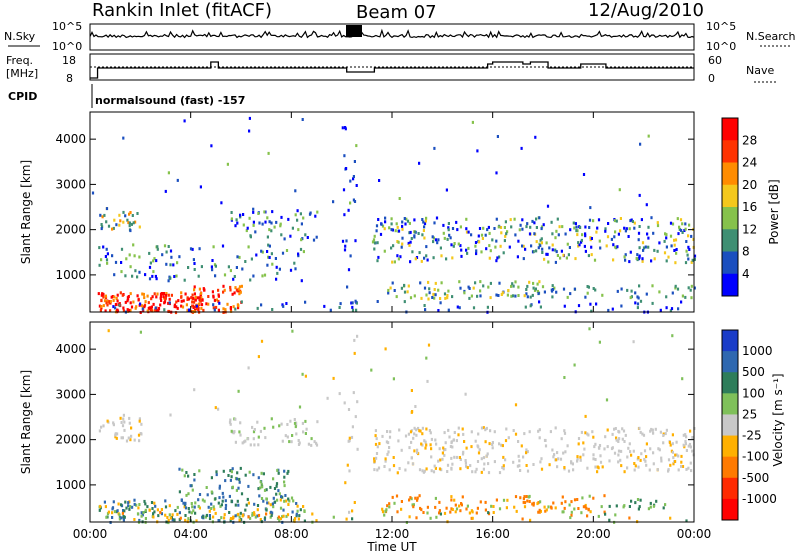 The width and height of the screenshot is (800, 558). Describe the element at coordinates (749, 140) in the screenshot. I see `colorbar-tick: 28` at that location.